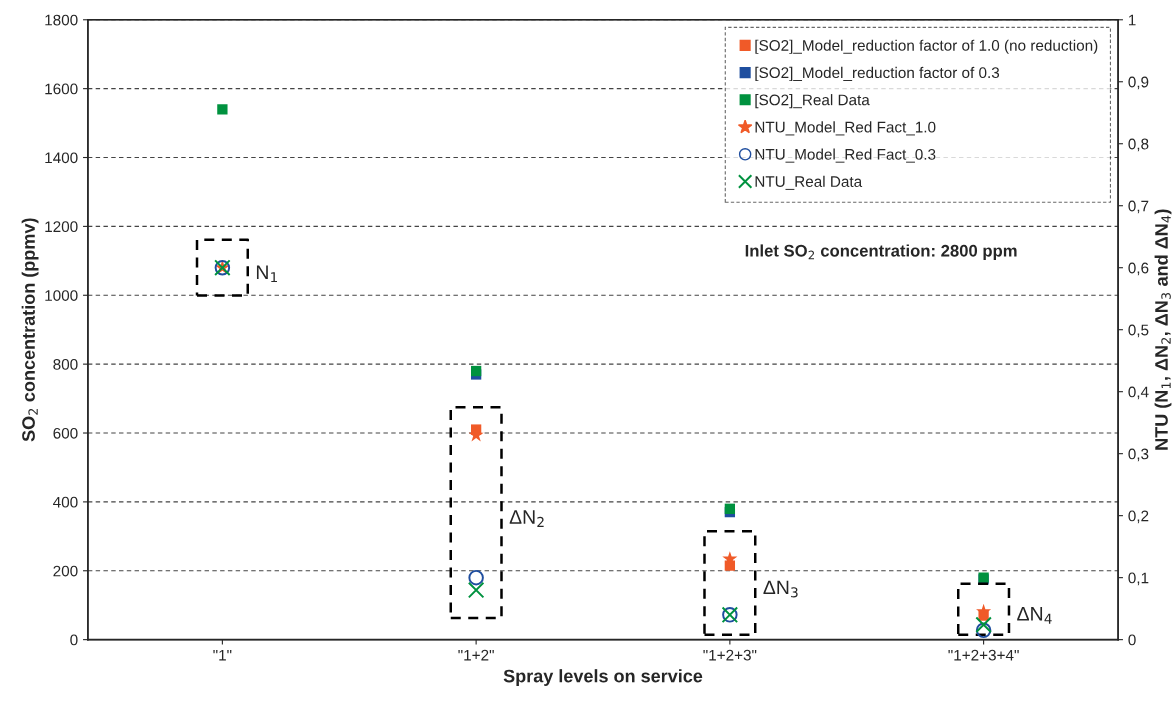 This screenshot has height=706, width=1172. What do you see at coordinates (222, 655) in the screenshot?
I see `x-tick-label: "1"` at bounding box center [222, 655].